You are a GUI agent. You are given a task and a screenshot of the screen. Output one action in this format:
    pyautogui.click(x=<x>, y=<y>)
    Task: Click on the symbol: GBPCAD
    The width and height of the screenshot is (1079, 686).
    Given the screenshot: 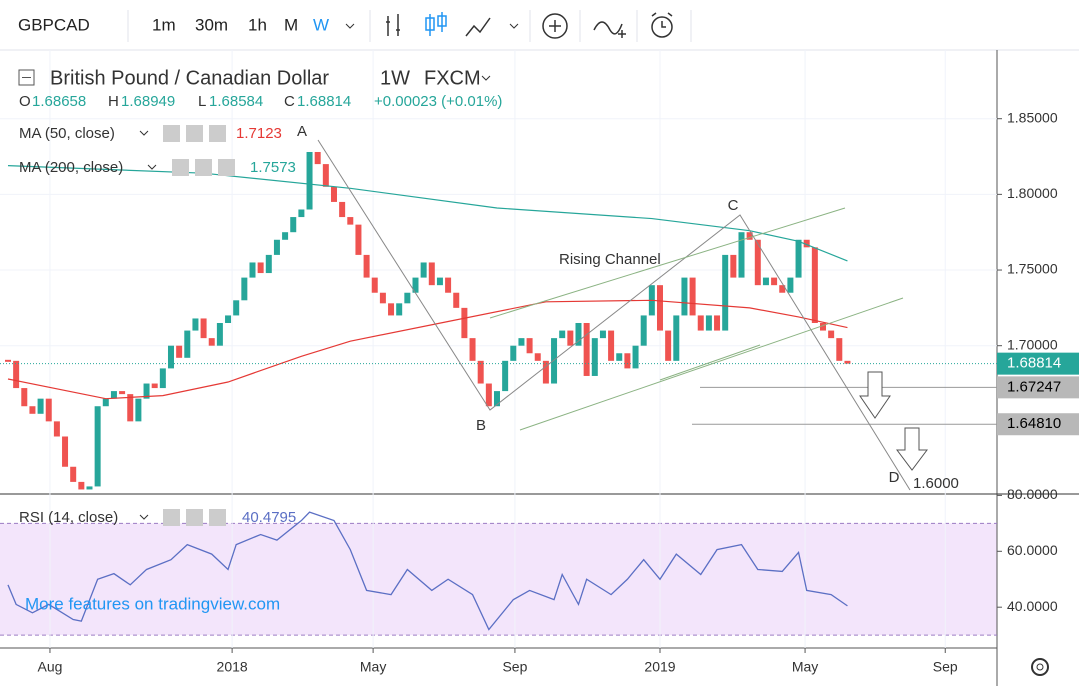 What is the action you would take?
    pyautogui.click(x=54, y=24)
    